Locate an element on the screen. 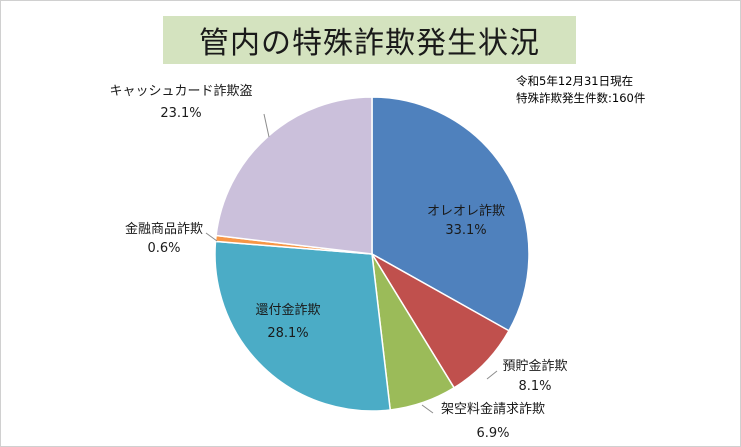 The width and height of the screenshot is (741, 447). slice-value-label-3: 28.1% is located at coordinates (287, 333).